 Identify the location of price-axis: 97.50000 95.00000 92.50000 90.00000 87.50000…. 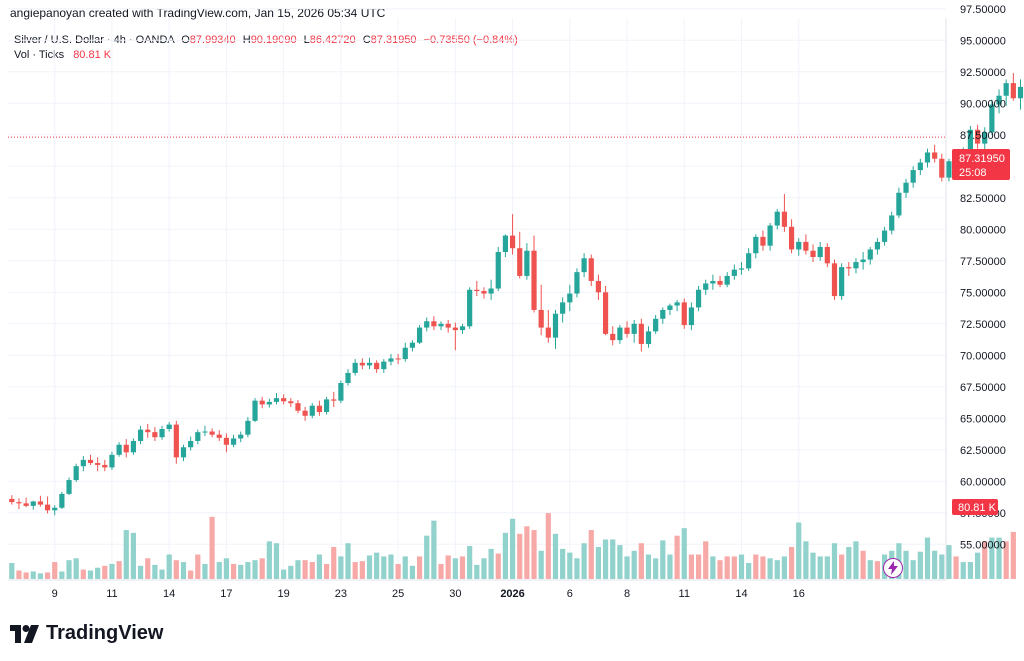
(983, 278).